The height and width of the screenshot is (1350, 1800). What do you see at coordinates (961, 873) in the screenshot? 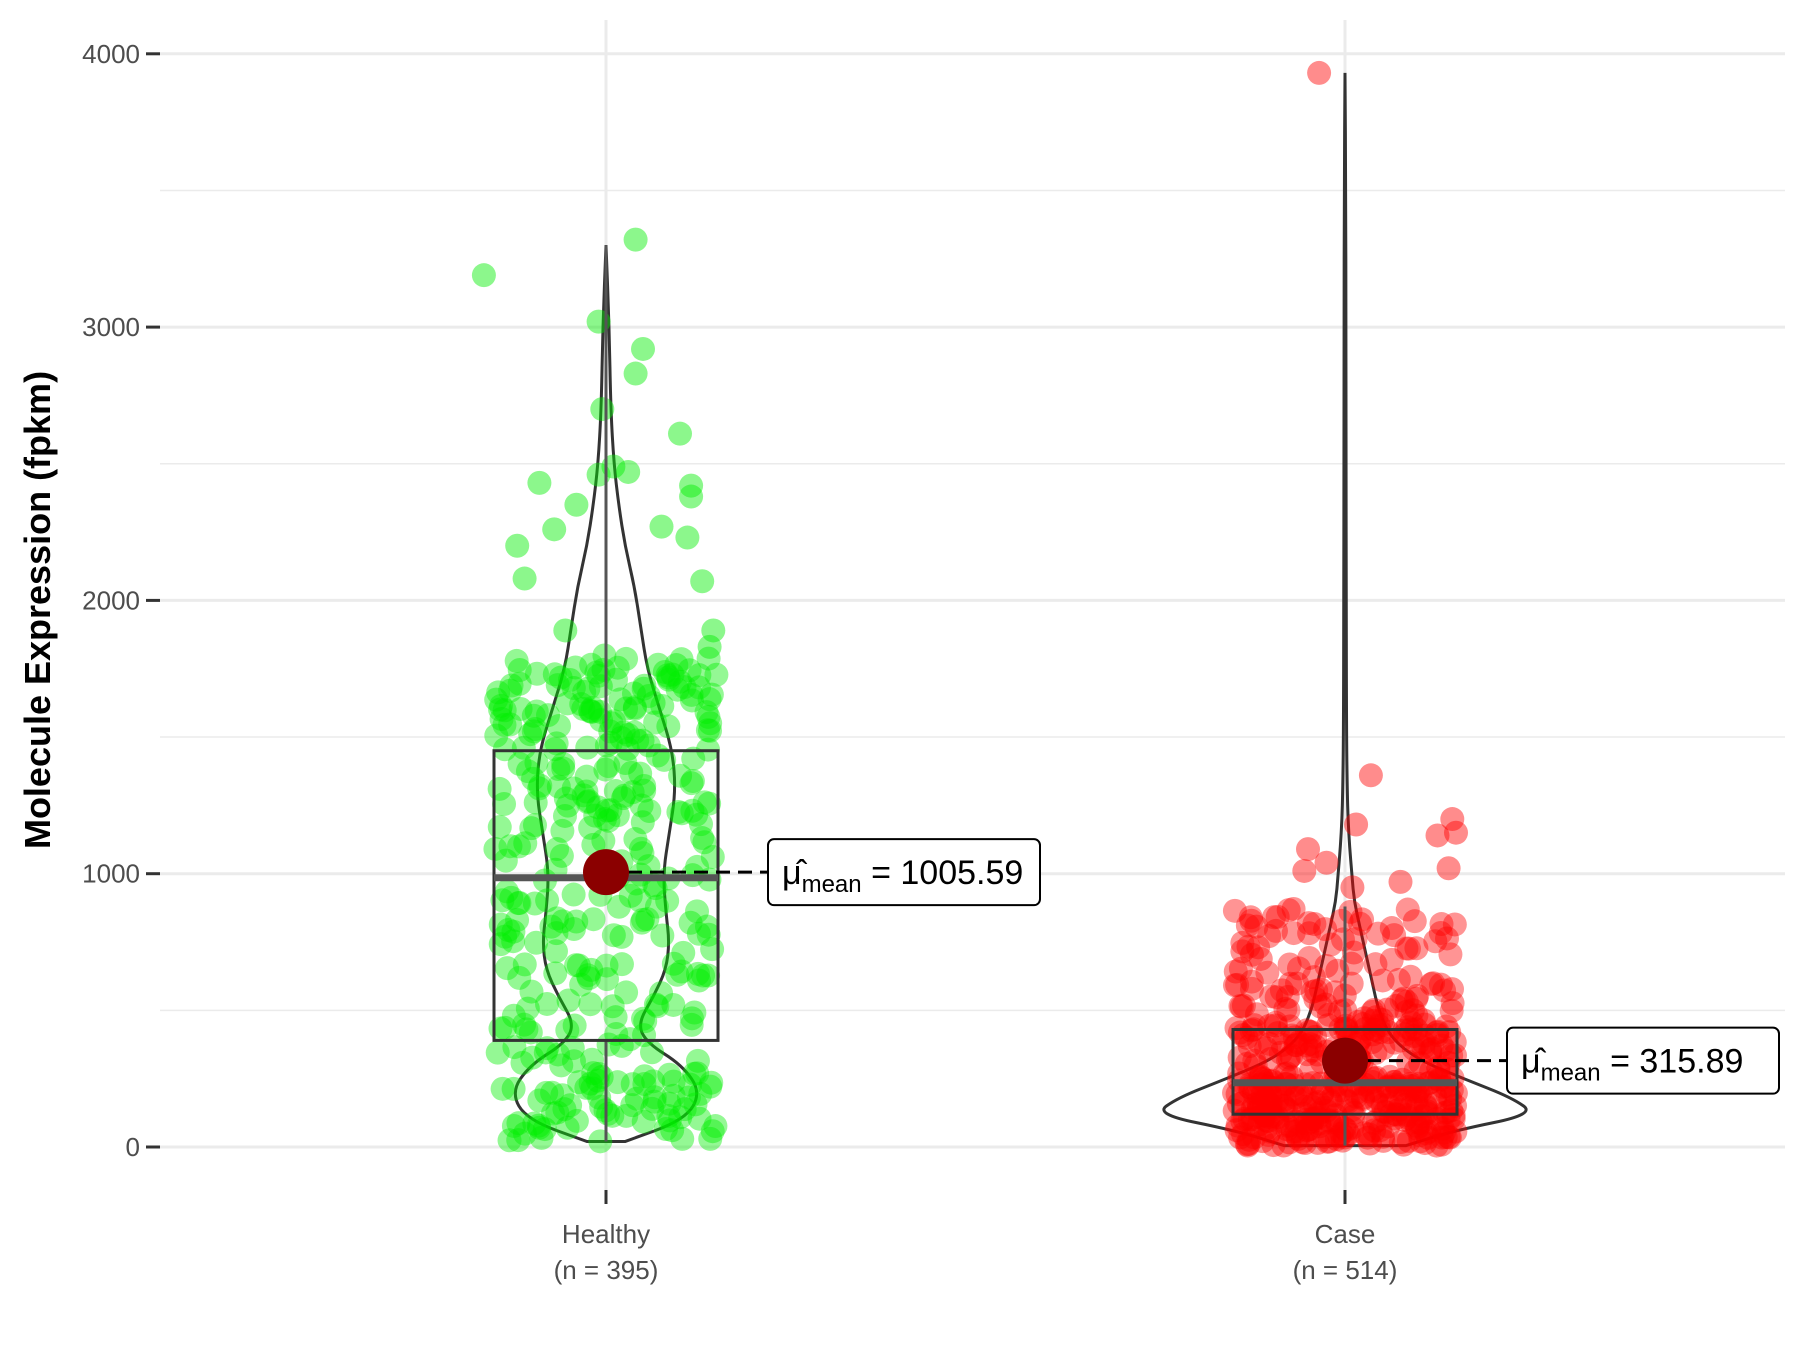
I see `mean-value: 1005.59` at bounding box center [961, 873].